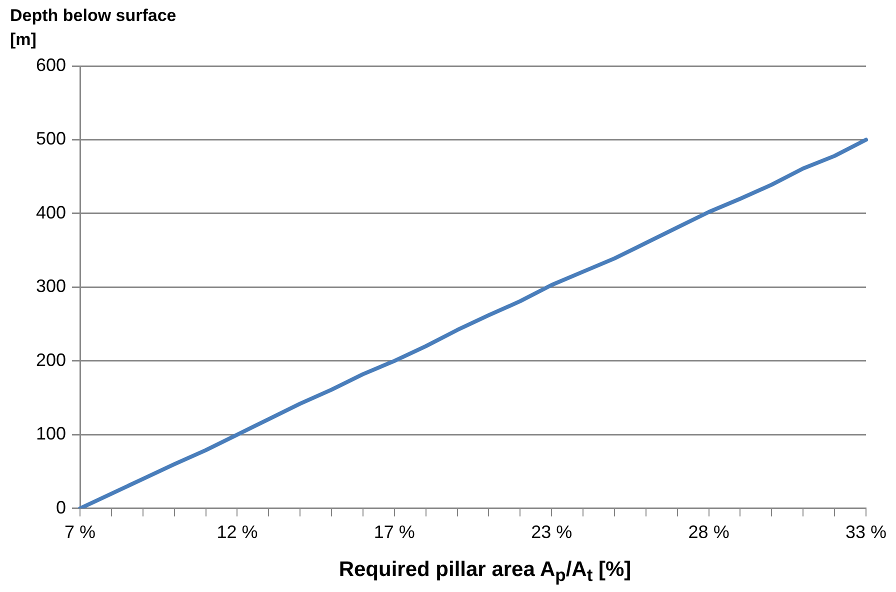 The width and height of the screenshot is (896, 592). What do you see at coordinates (51, 138) in the screenshot?
I see `y-tick-label: 500` at bounding box center [51, 138].